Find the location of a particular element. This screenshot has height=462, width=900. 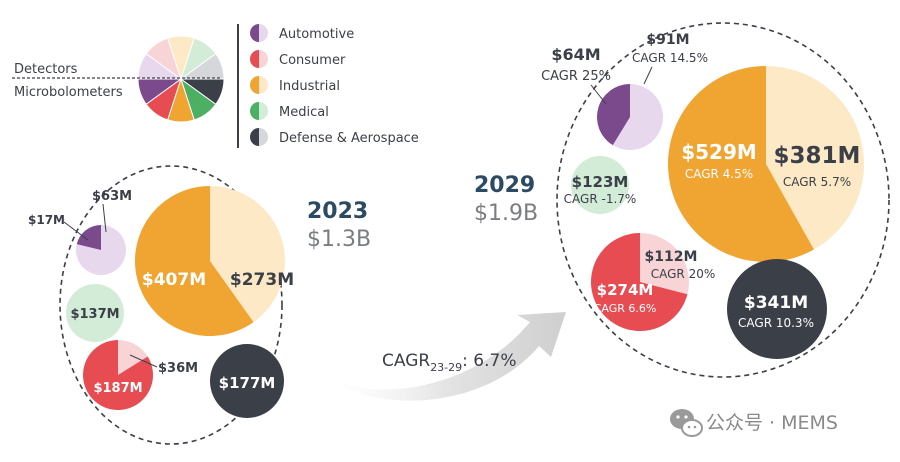

pie-2023-defense-aerospace-detectors is located at coordinates (247, 381).